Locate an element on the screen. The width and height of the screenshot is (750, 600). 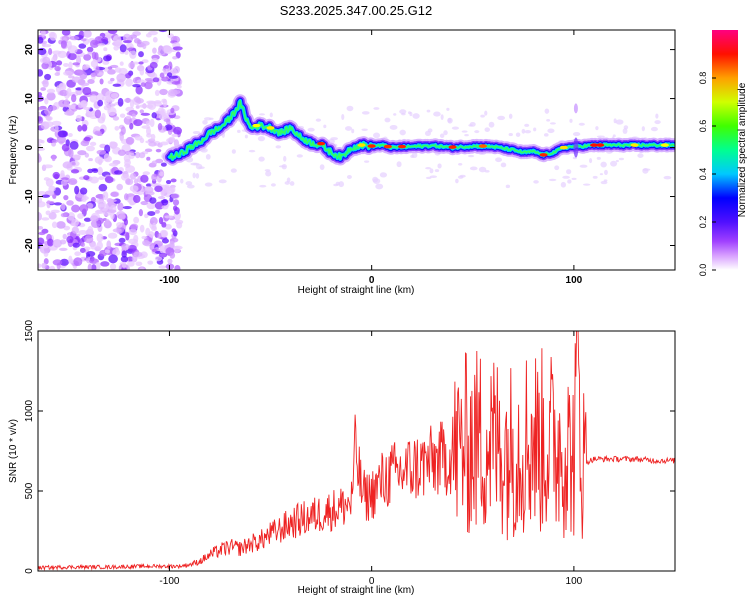
snr-xtick-label-1: 0 is located at coordinates (372, 581).